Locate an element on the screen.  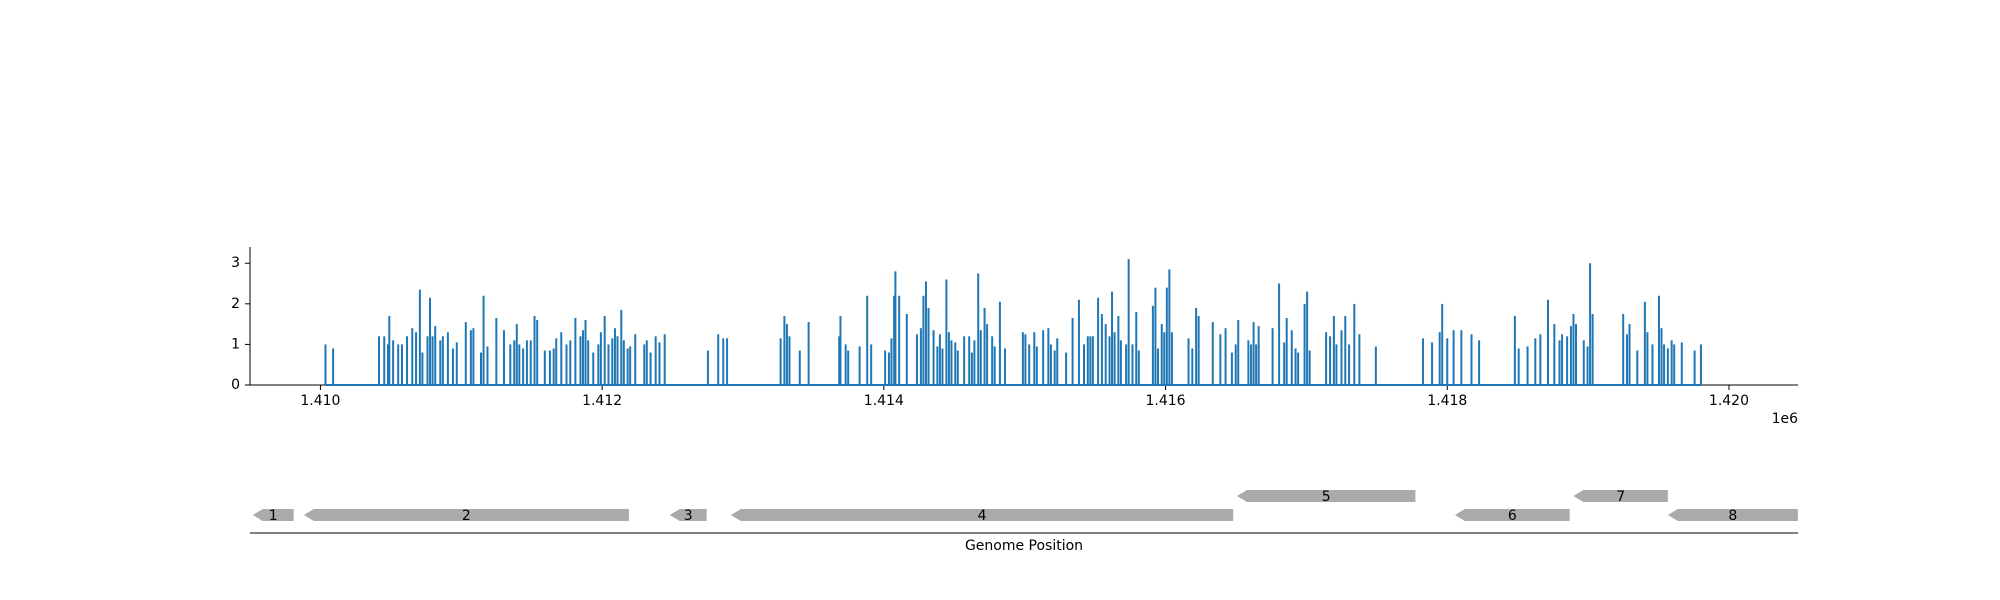
y-tick-label: 1 is located at coordinates (235, 344).